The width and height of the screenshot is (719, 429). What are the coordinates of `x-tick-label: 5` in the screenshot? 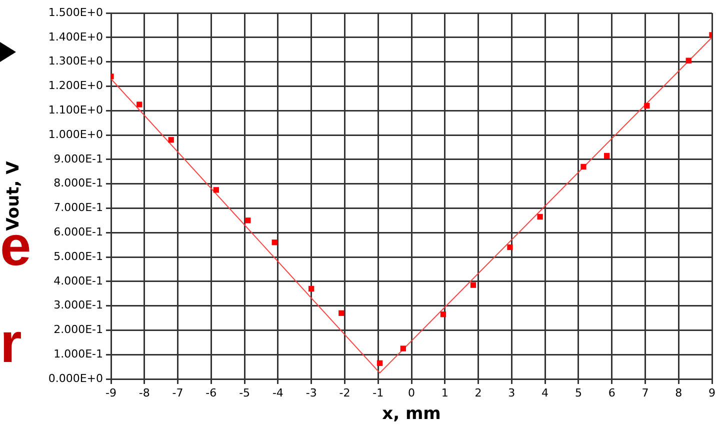 It's located at (578, 393).